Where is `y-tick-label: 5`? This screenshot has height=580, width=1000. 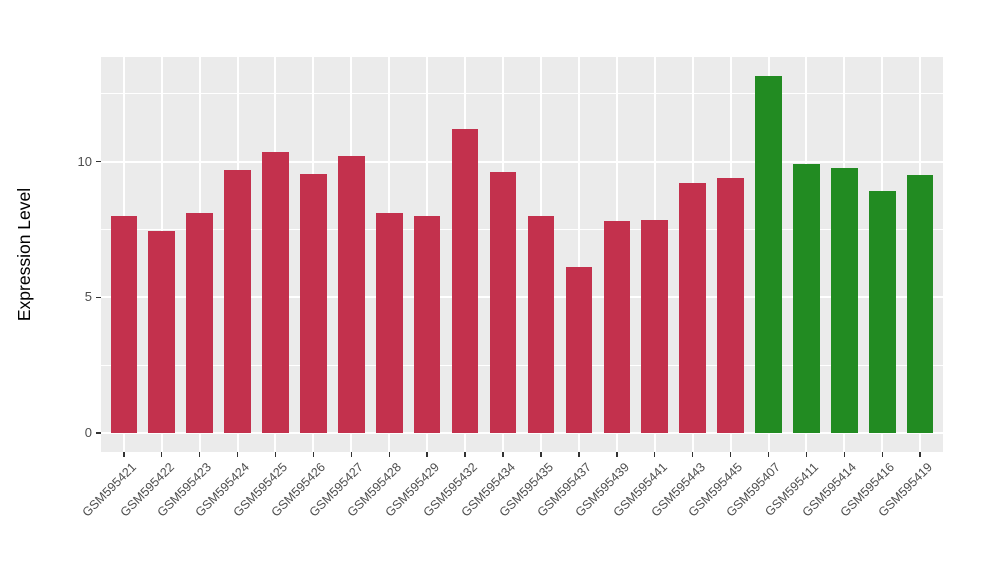 y-tick-label: 5 is located at coordinates (88, 297).